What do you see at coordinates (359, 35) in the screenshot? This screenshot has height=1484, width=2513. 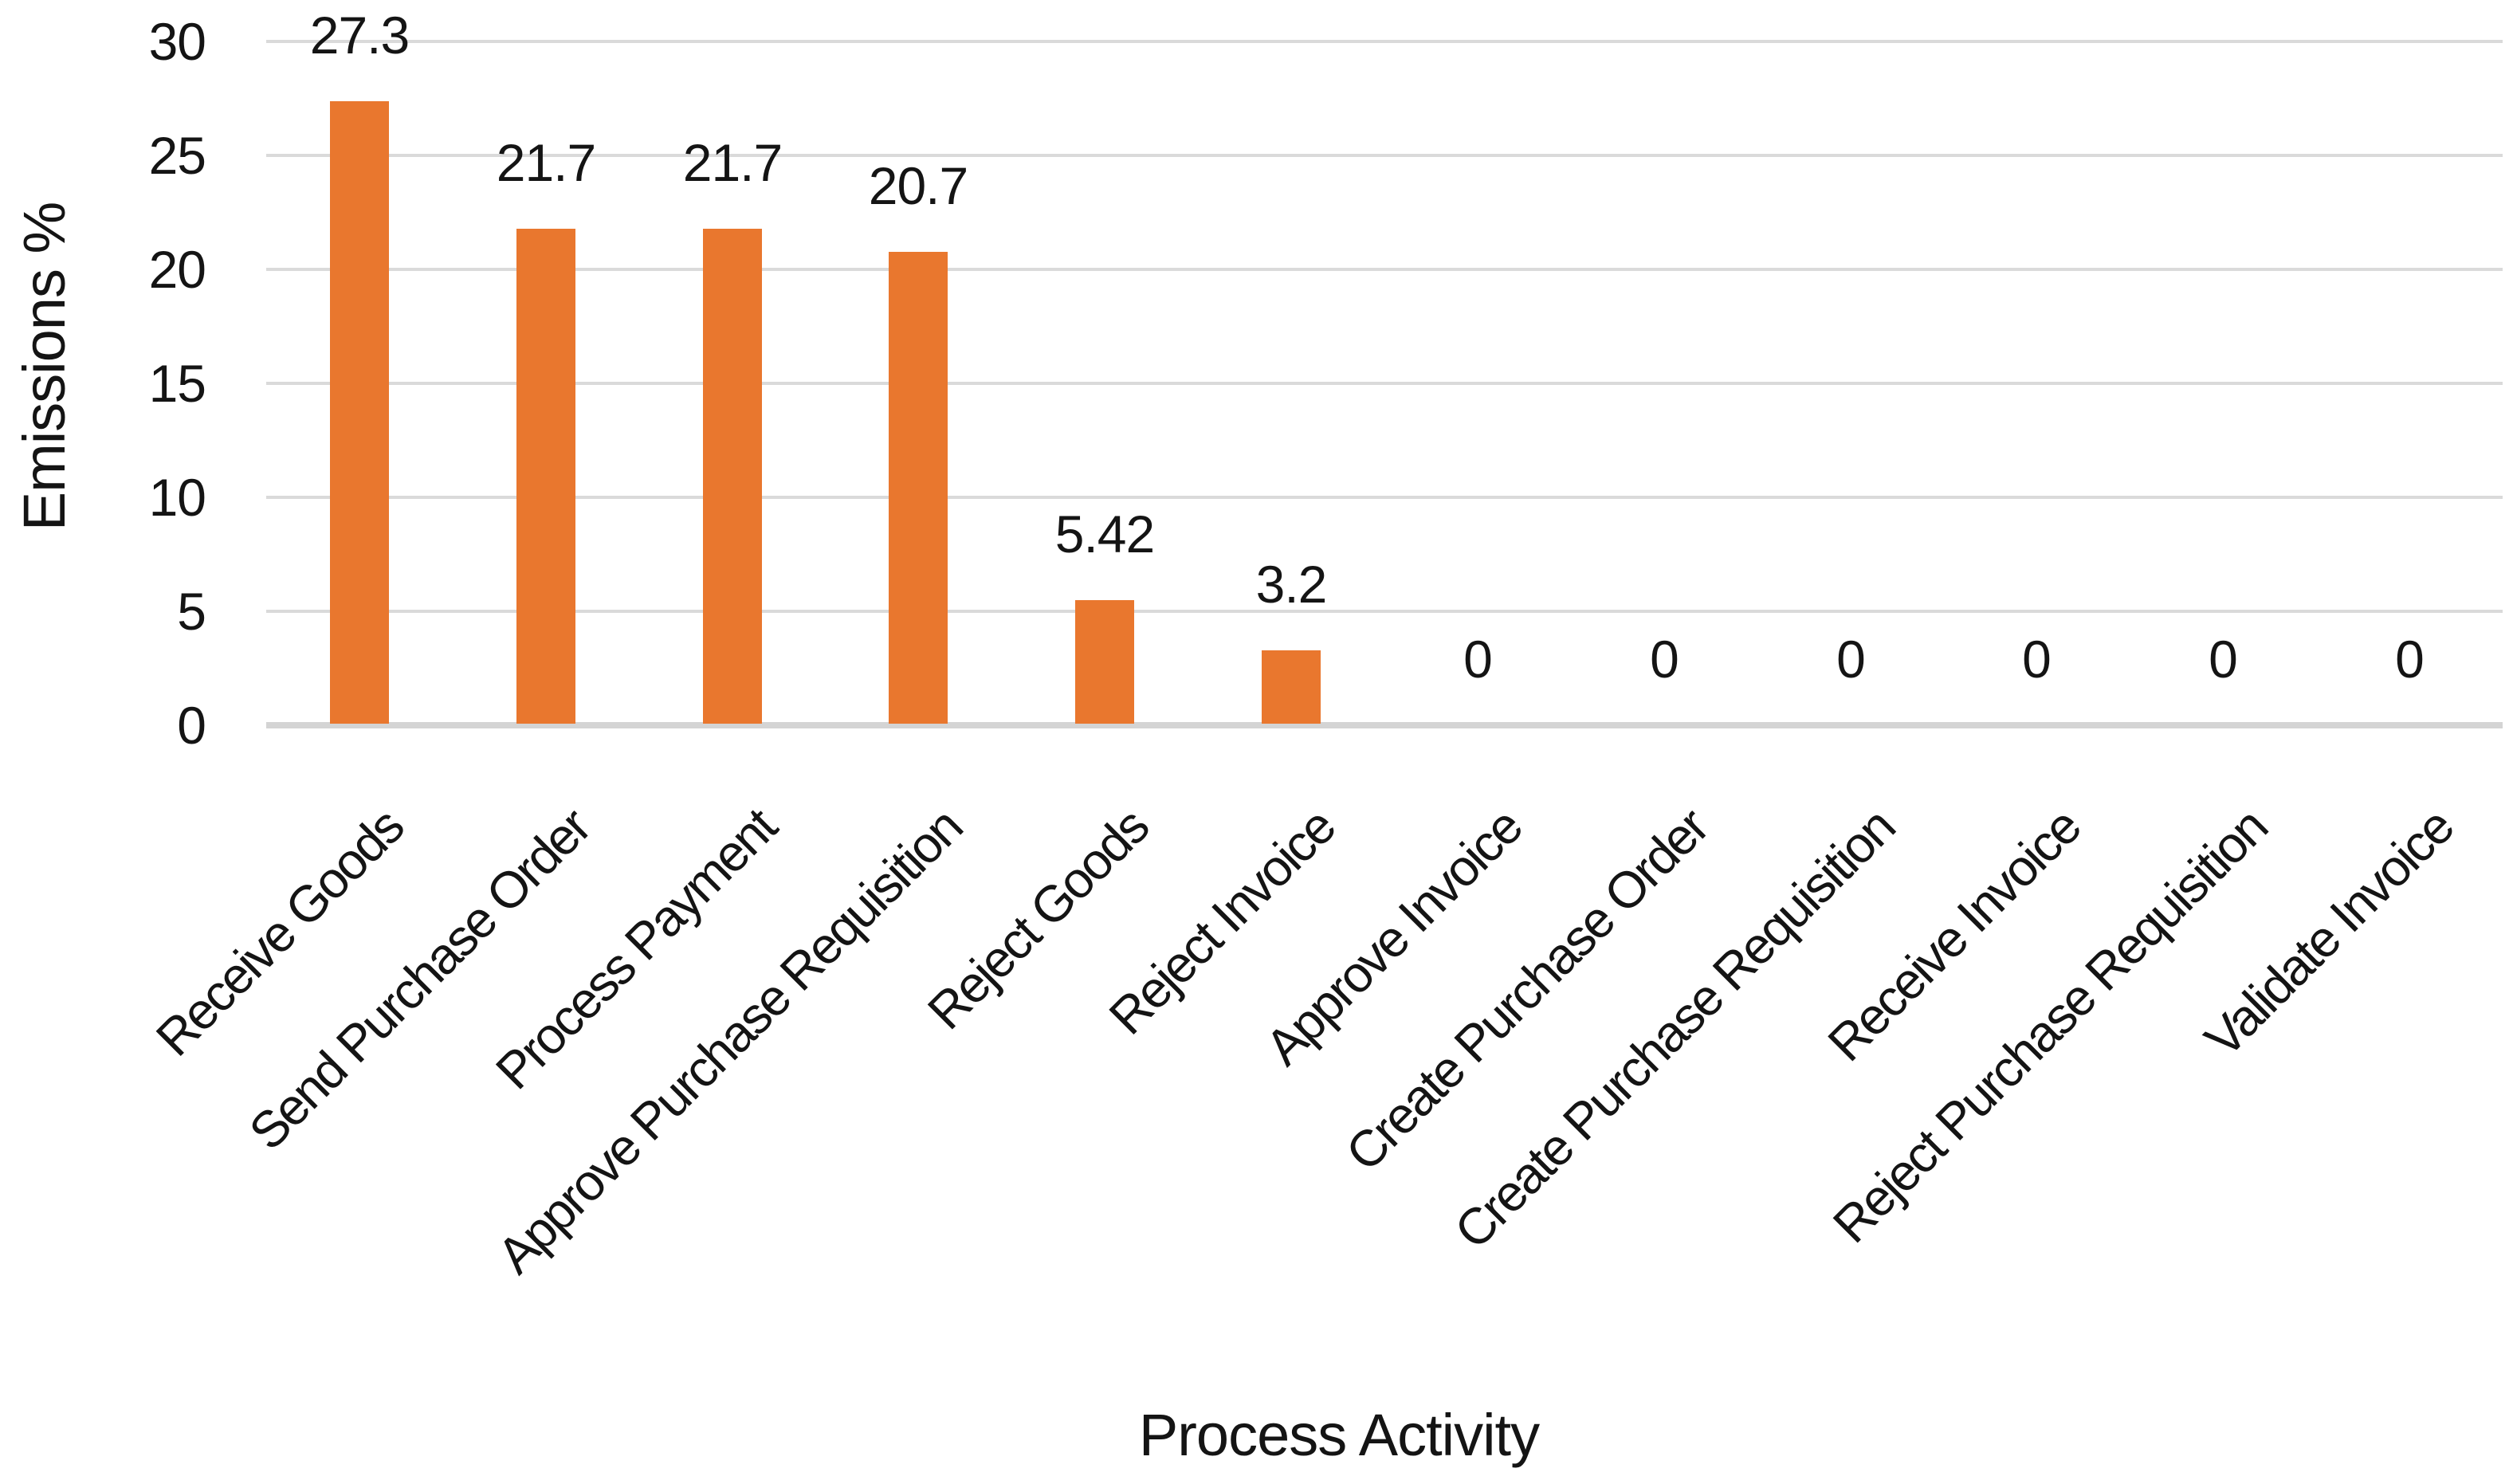 I see `data-label: 27.3` at bounding box center [359, 35].